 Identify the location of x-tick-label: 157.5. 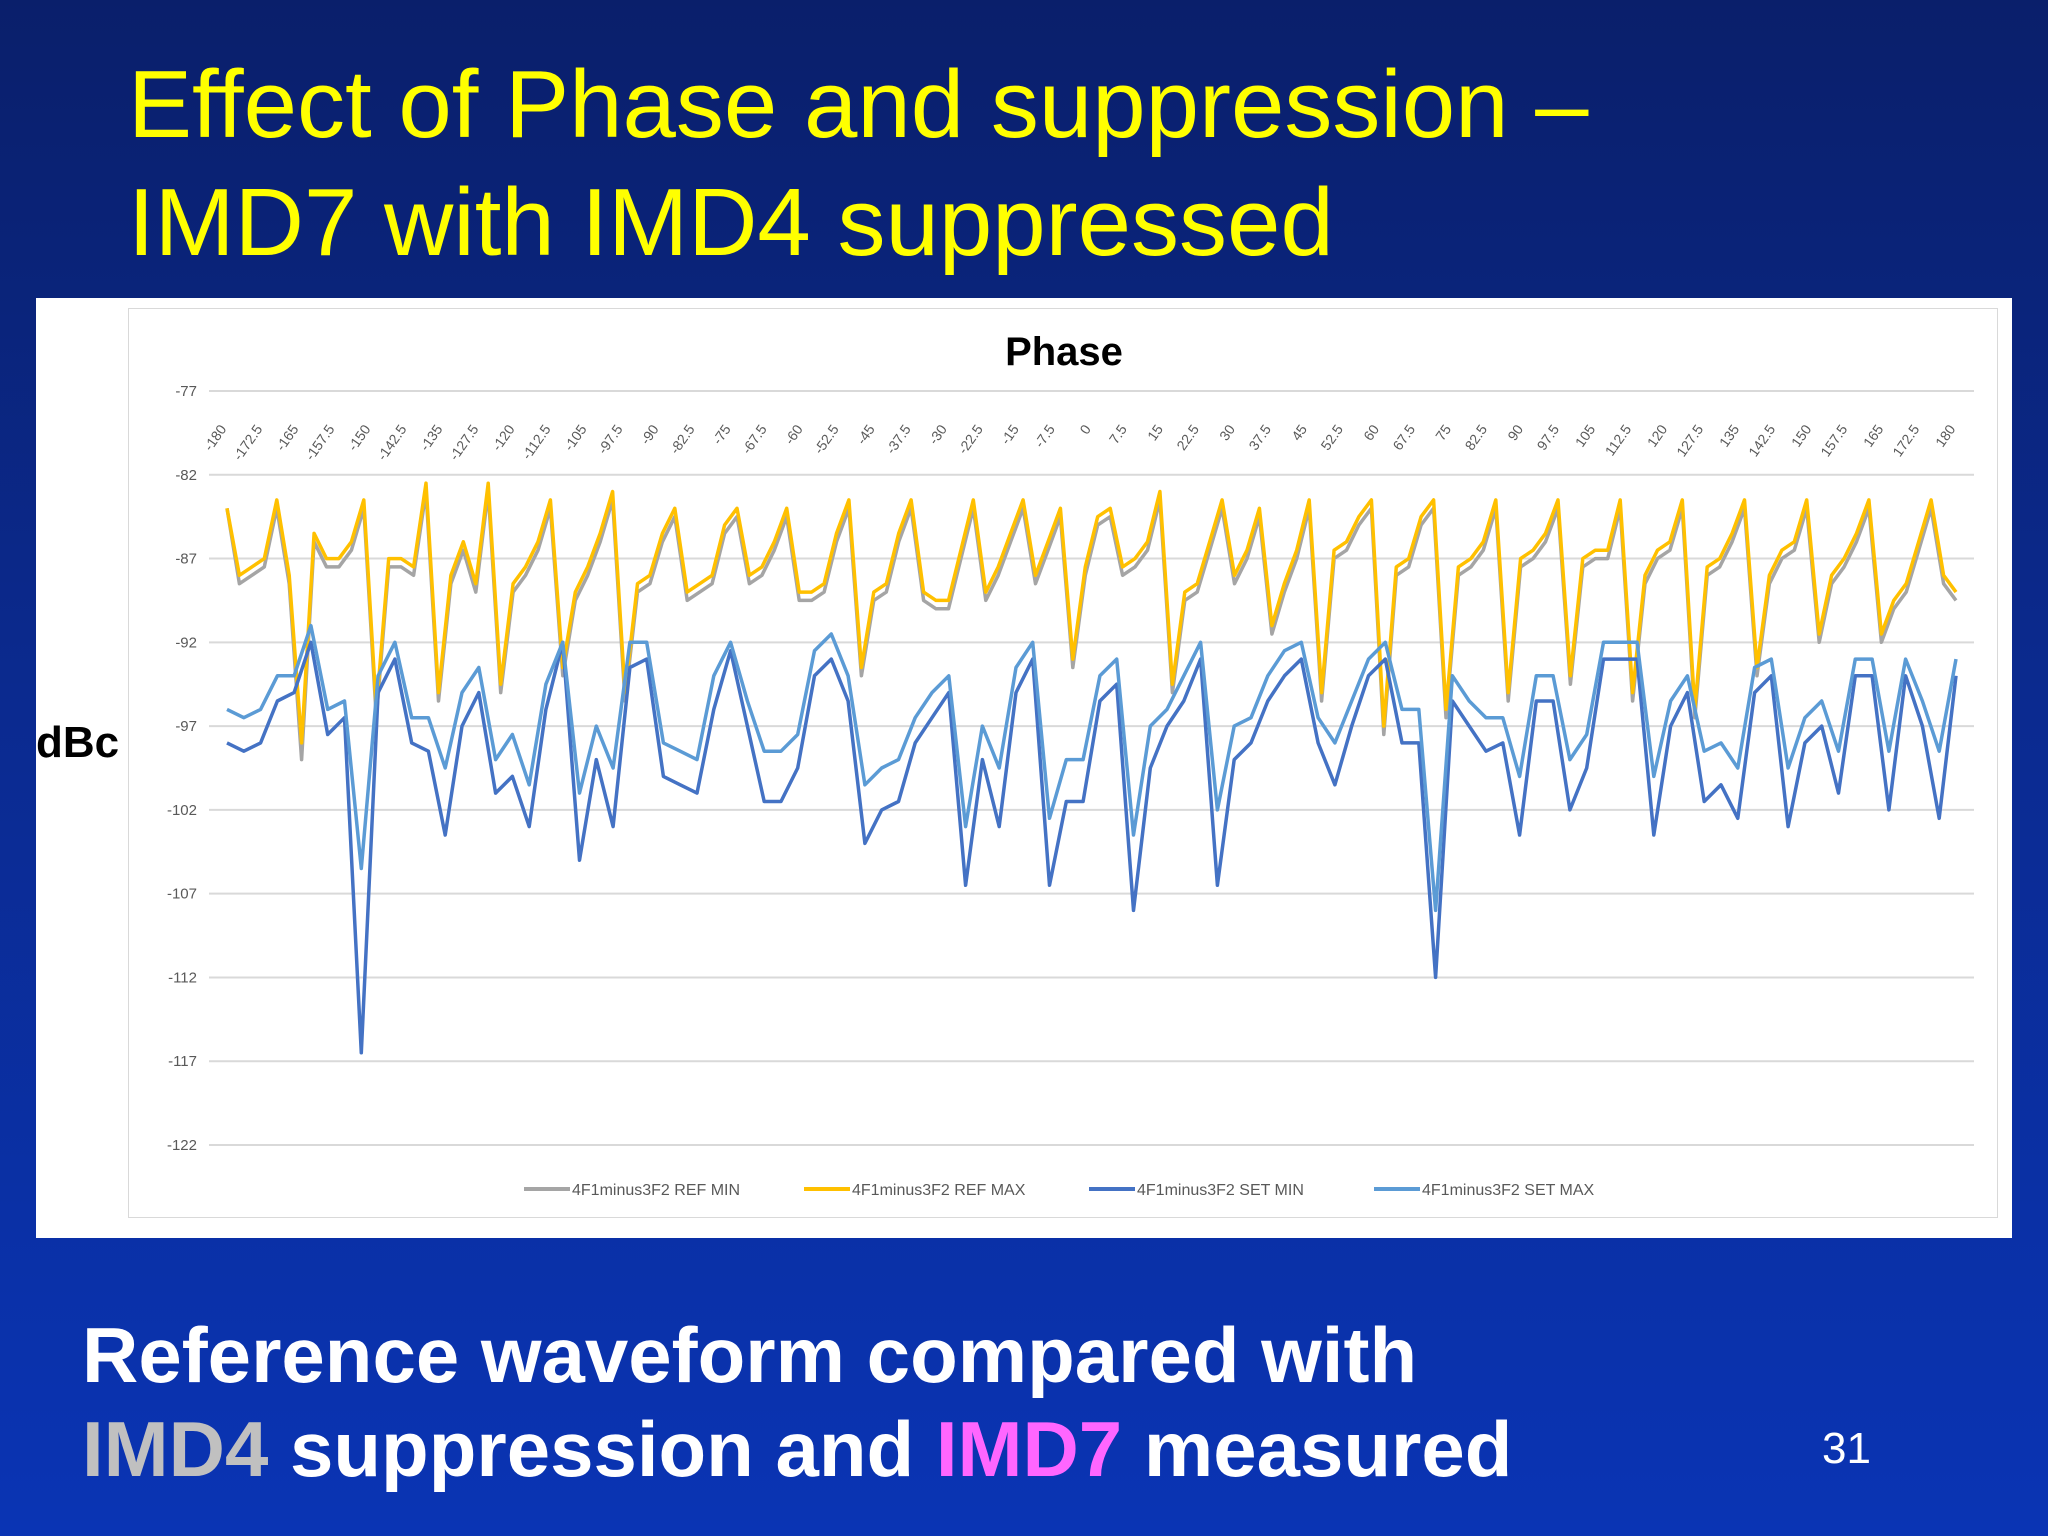
(1833, 440).